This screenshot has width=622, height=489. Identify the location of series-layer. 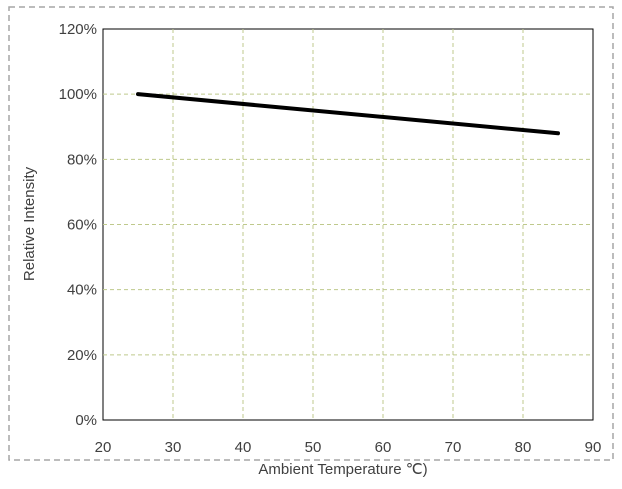
(348, 114).